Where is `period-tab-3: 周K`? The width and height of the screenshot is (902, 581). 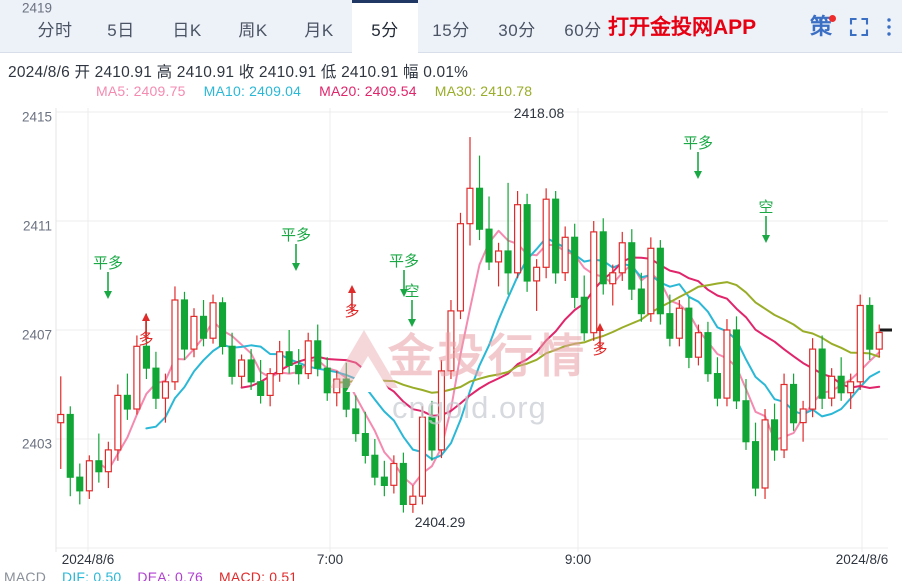
period-tab-3: 周K is located at coordinates (253, 26).